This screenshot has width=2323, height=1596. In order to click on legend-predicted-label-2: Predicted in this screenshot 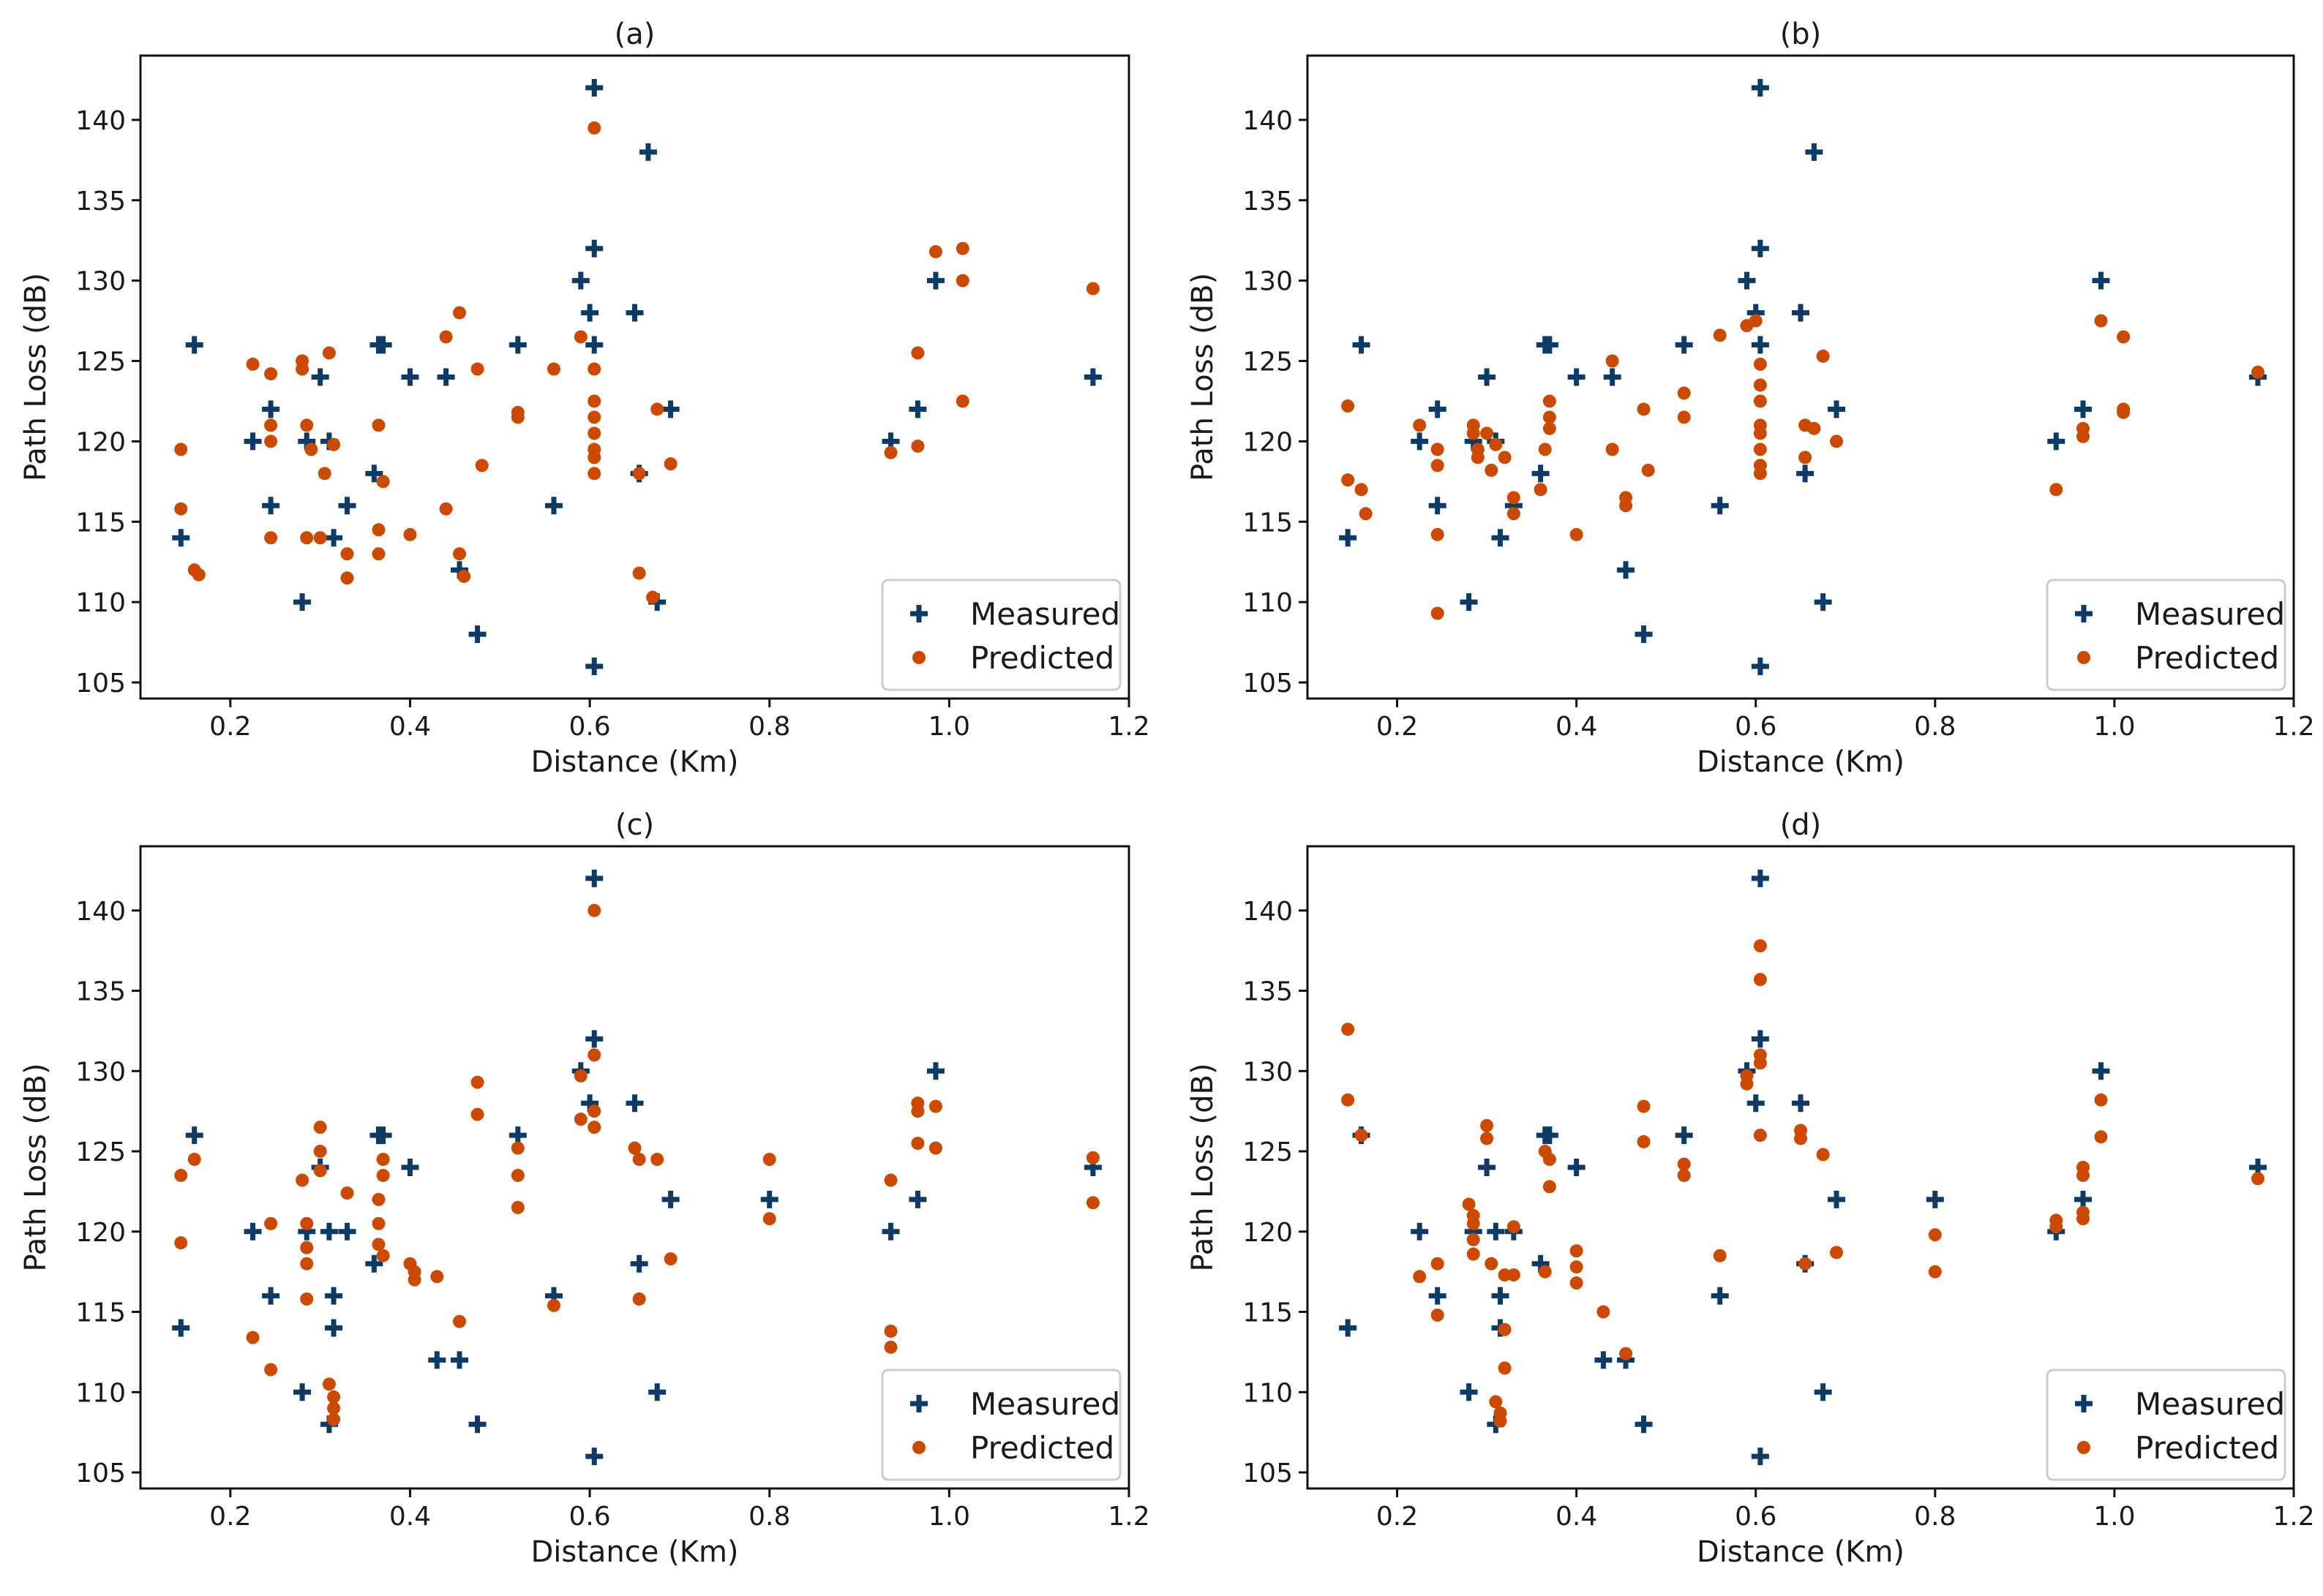, I will do `click(1042, 1448)`.